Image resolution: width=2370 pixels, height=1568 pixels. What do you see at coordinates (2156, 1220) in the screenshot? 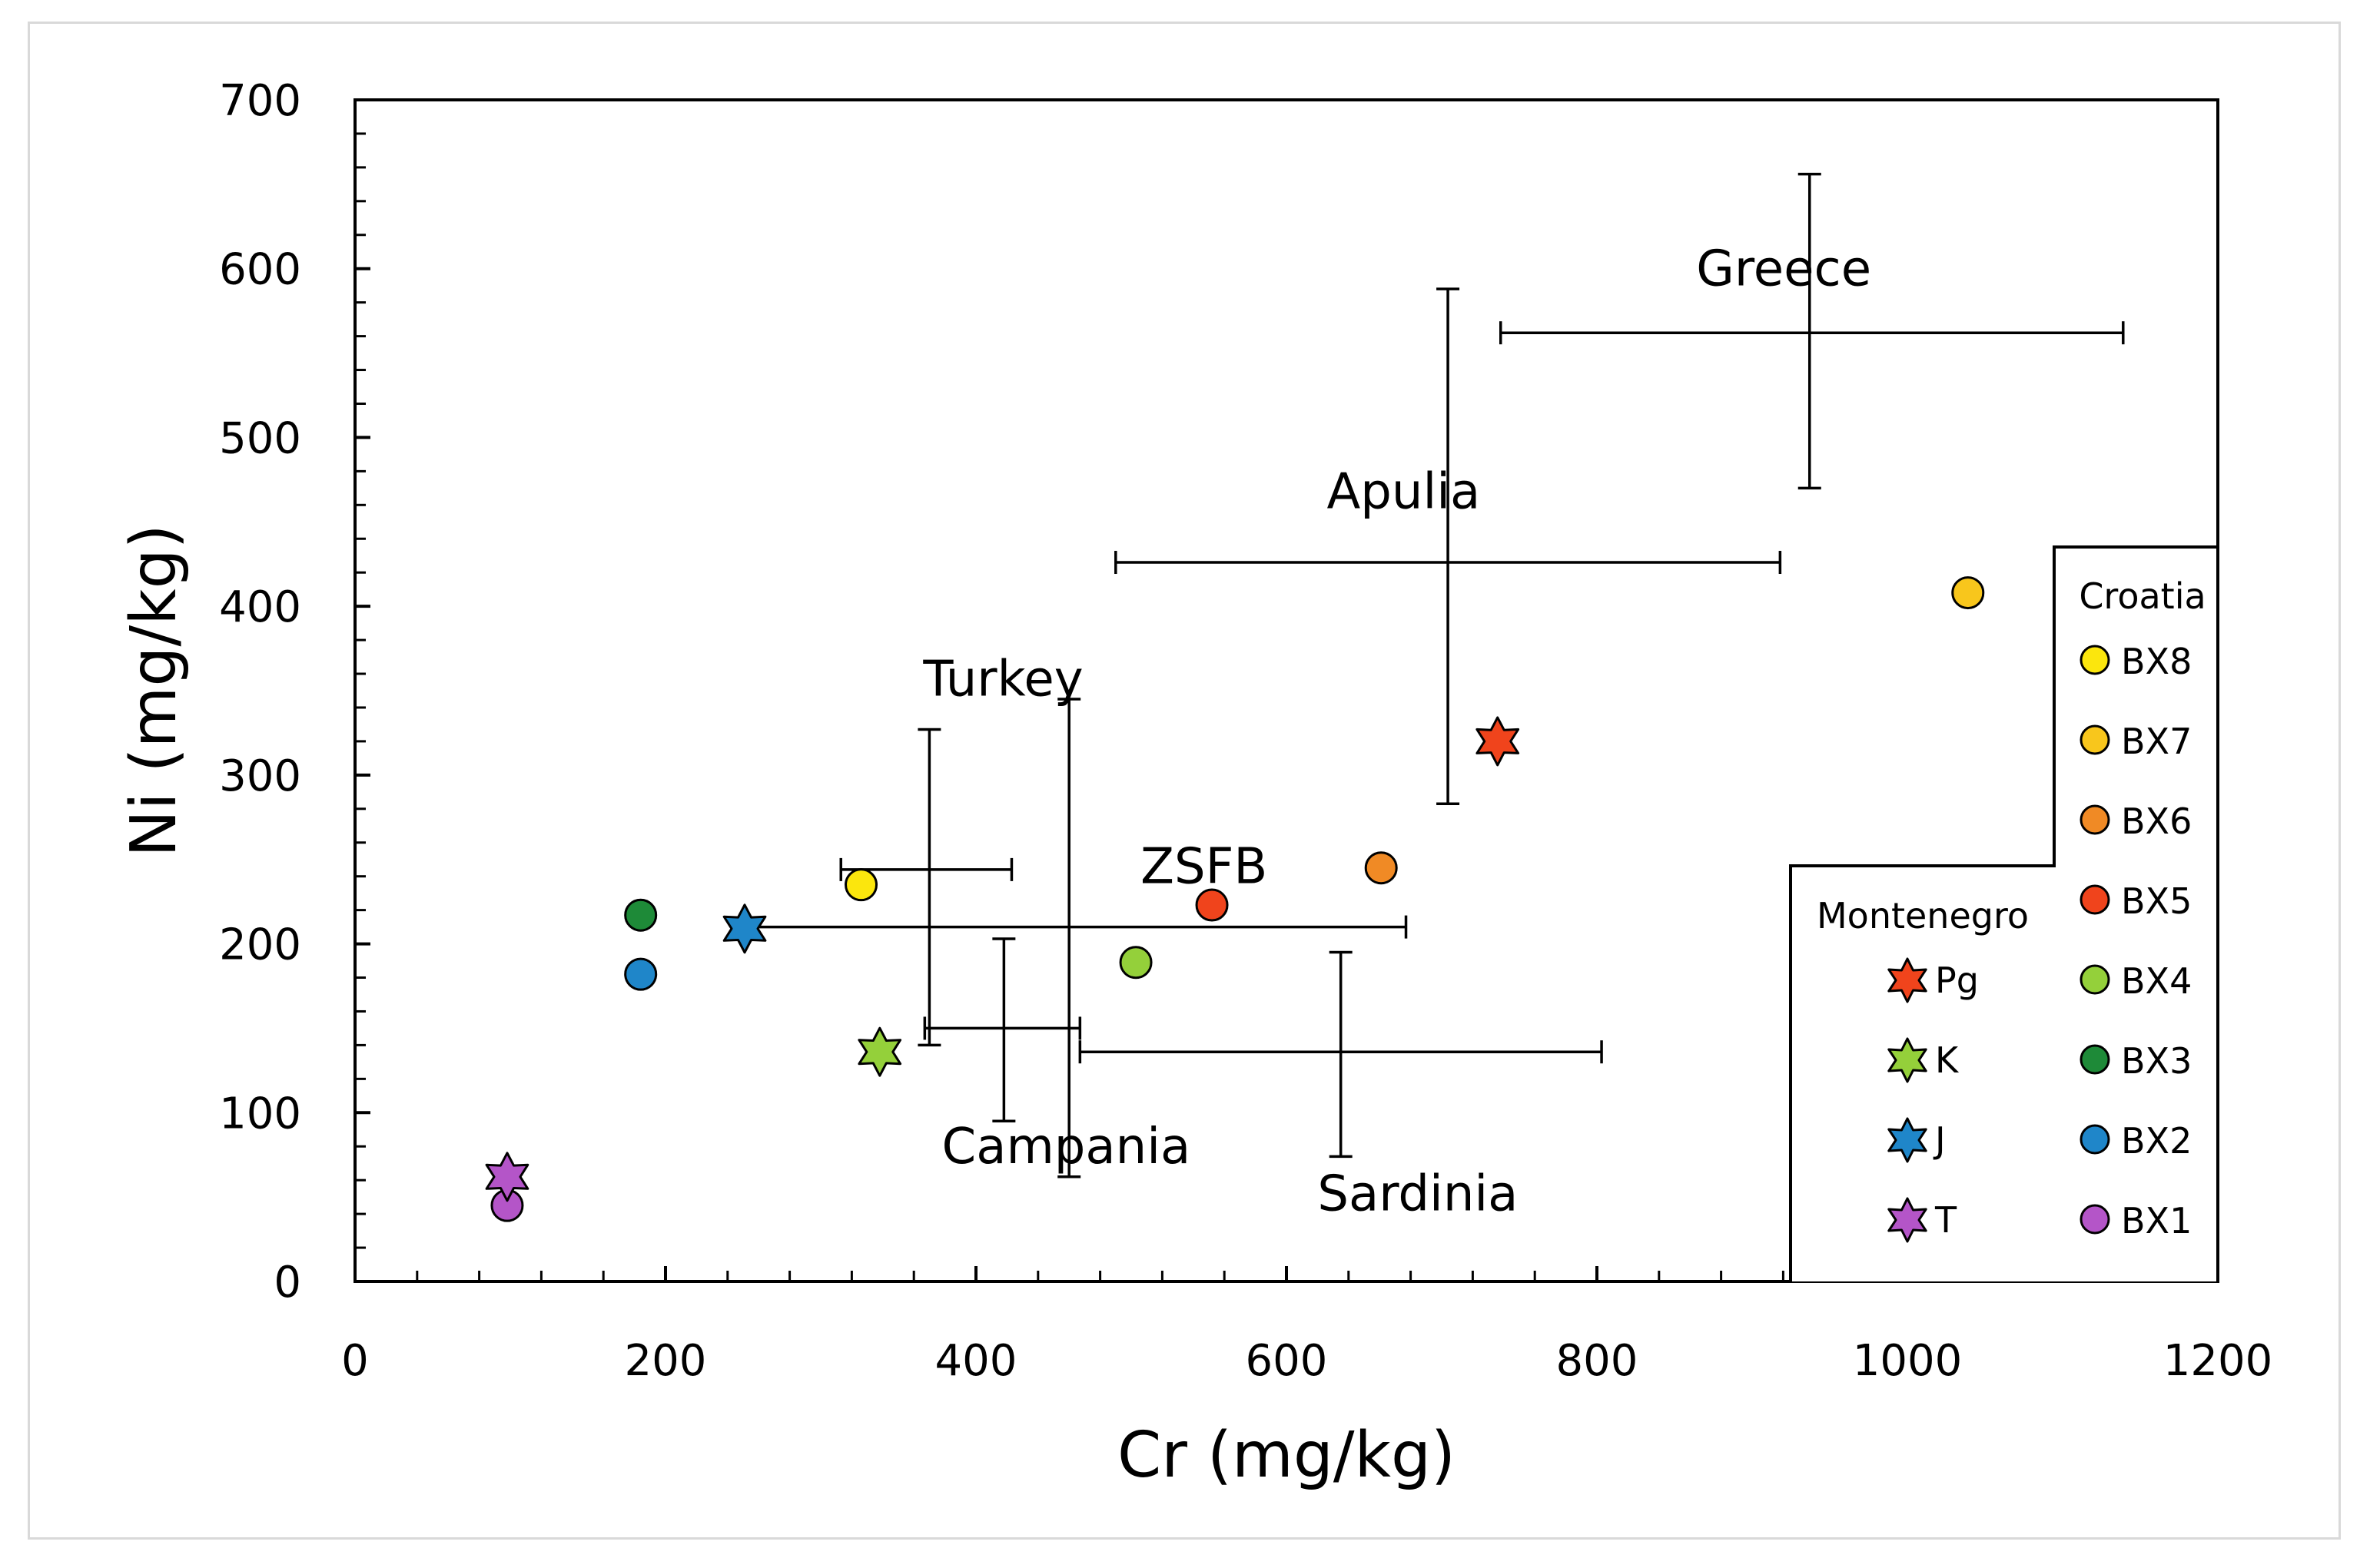
I see `legend-label-bx1: BX1` at bounding box center [2156, 1220].